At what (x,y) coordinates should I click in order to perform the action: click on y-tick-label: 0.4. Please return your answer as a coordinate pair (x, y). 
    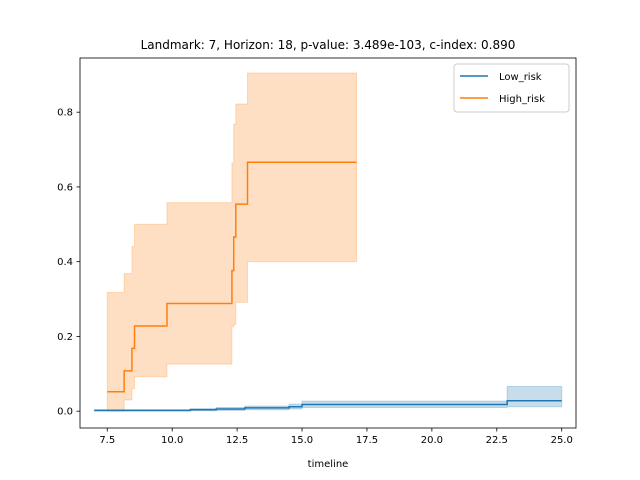
    Looking at the image, I should click on (65, 262).